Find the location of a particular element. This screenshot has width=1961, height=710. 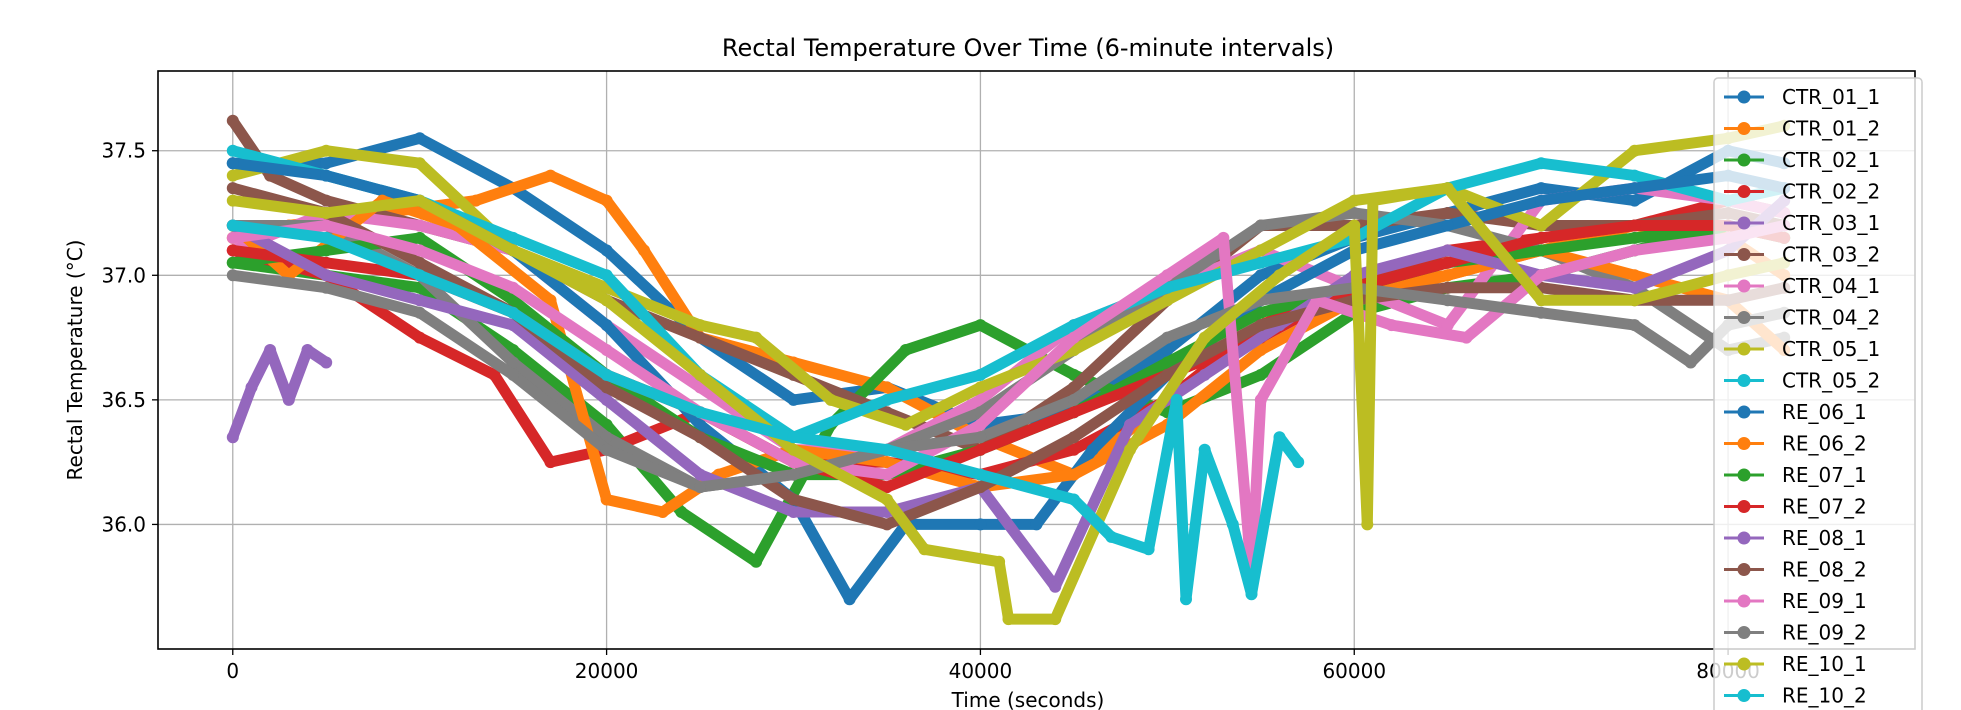

y-tick-label: 37.0 is located at coordinates (123, 275).